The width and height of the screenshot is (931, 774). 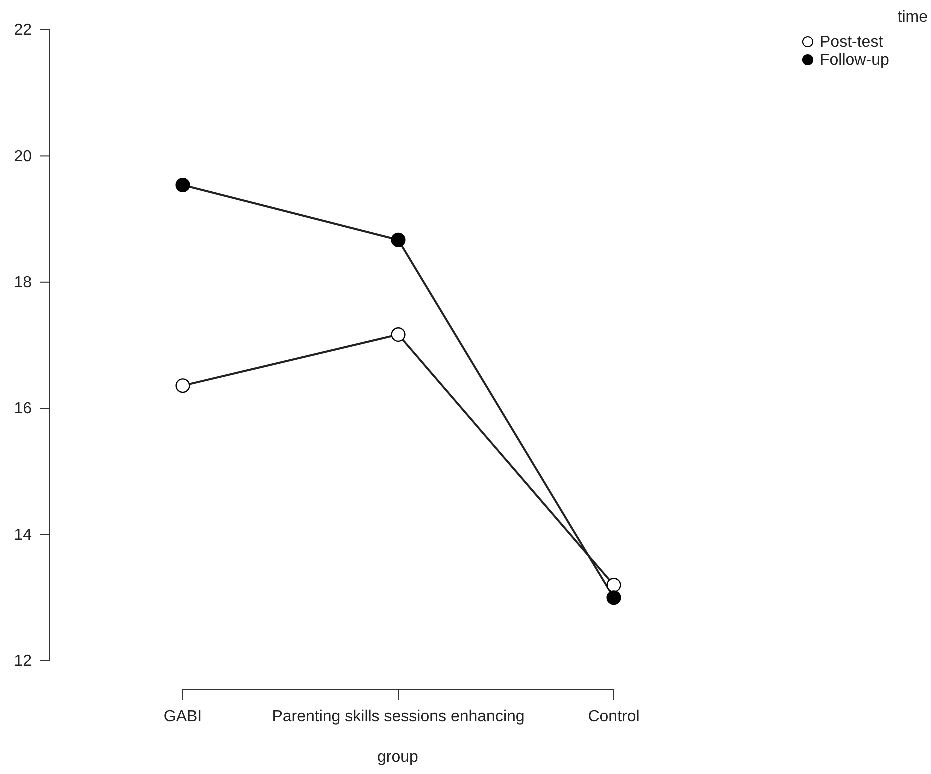 I want to click on x-tick-label: GABI, so click(x=183, y=717).